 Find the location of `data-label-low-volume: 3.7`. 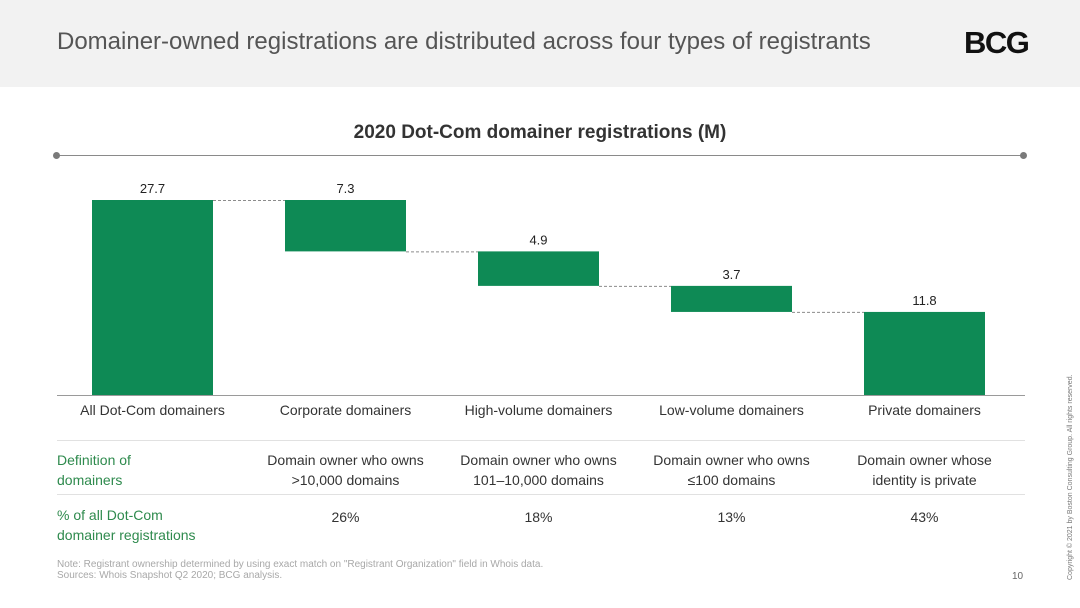

data-label-low-volume: 3.7 is located at coordinates (731, 274).